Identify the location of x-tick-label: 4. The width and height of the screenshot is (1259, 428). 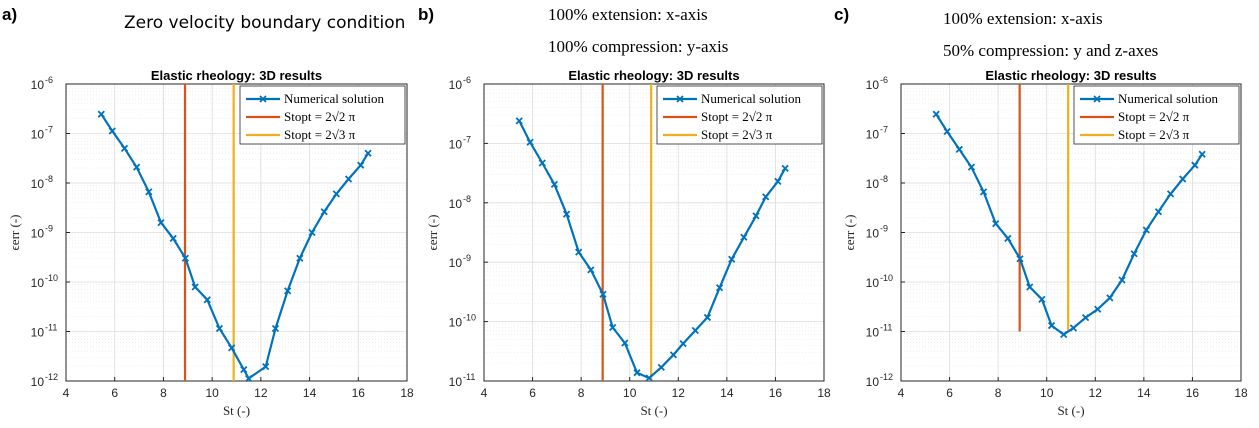
(901, 393).